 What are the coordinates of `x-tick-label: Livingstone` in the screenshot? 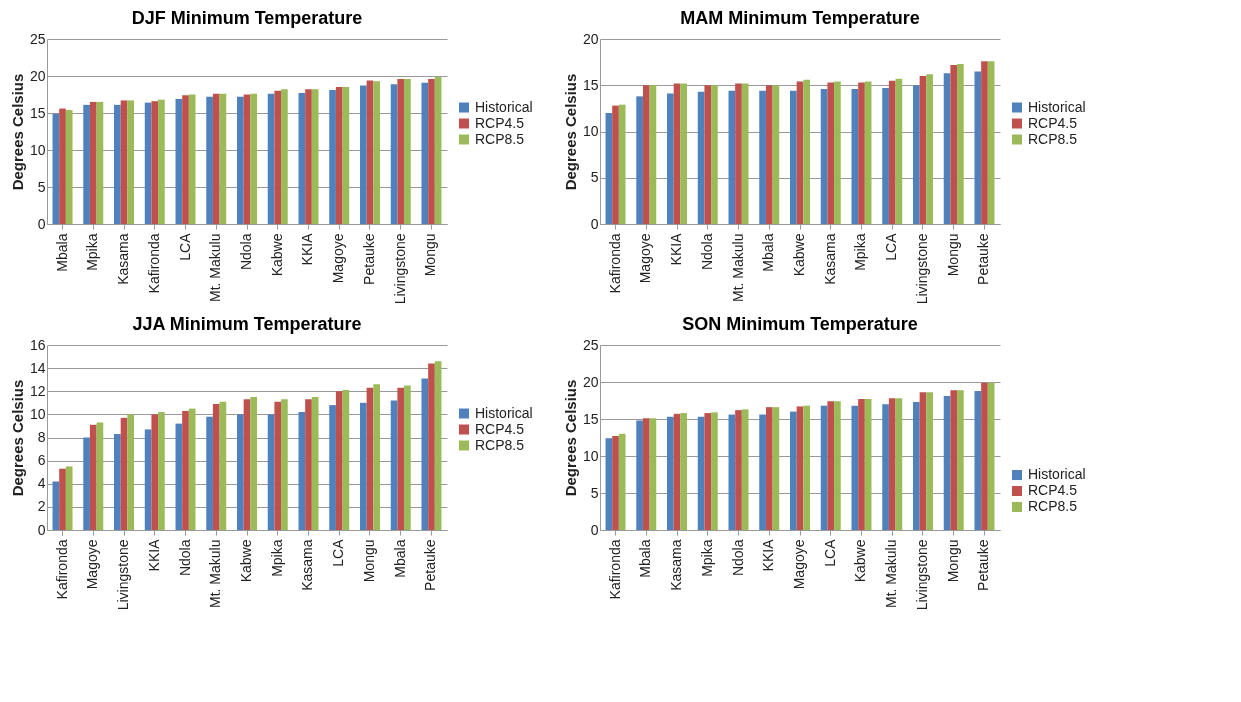 It's located at (921, 575).